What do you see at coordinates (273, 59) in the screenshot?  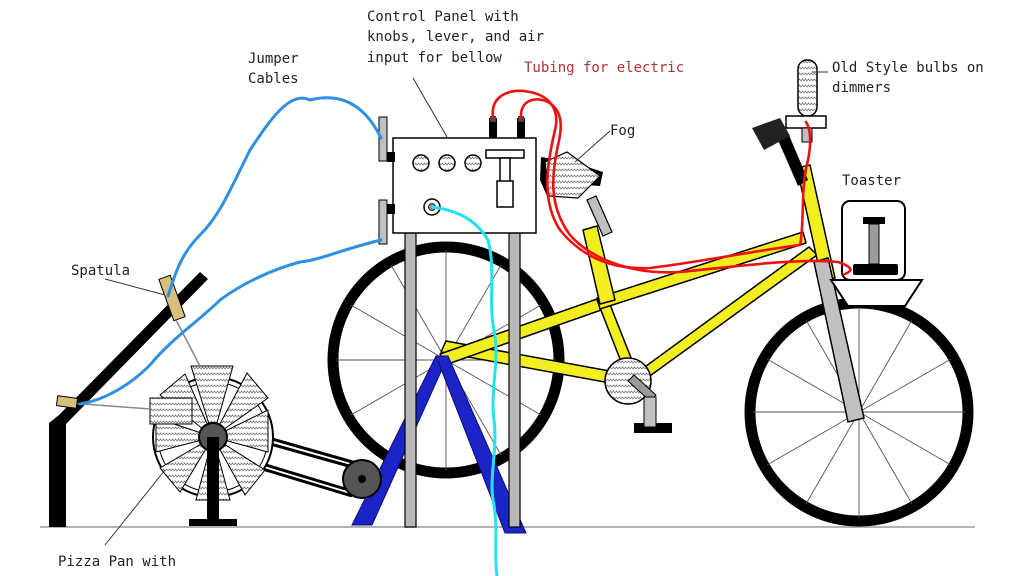 I see `jumper-cables-label-line-1: Jumper` at bounding box center [273, 59].